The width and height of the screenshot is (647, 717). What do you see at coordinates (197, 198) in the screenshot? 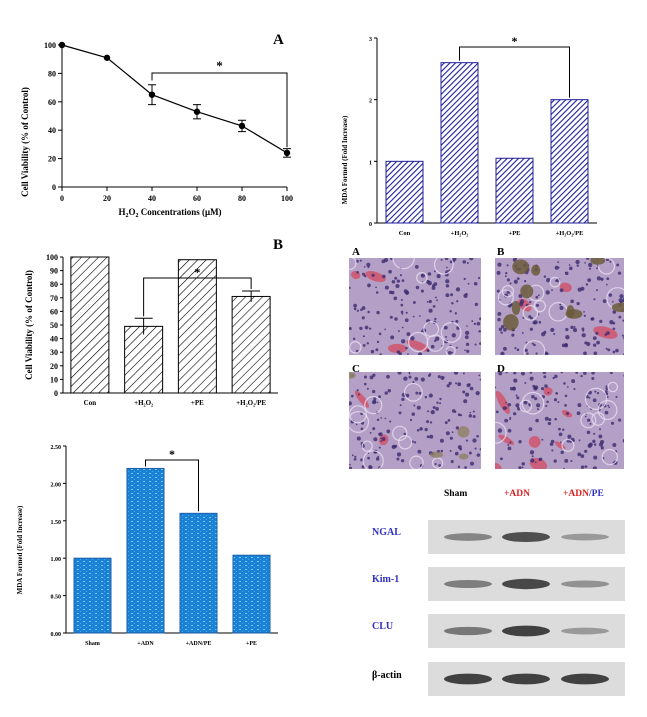
I see `chart-a-xtick-label: 60` at bounding box center [197, 198].